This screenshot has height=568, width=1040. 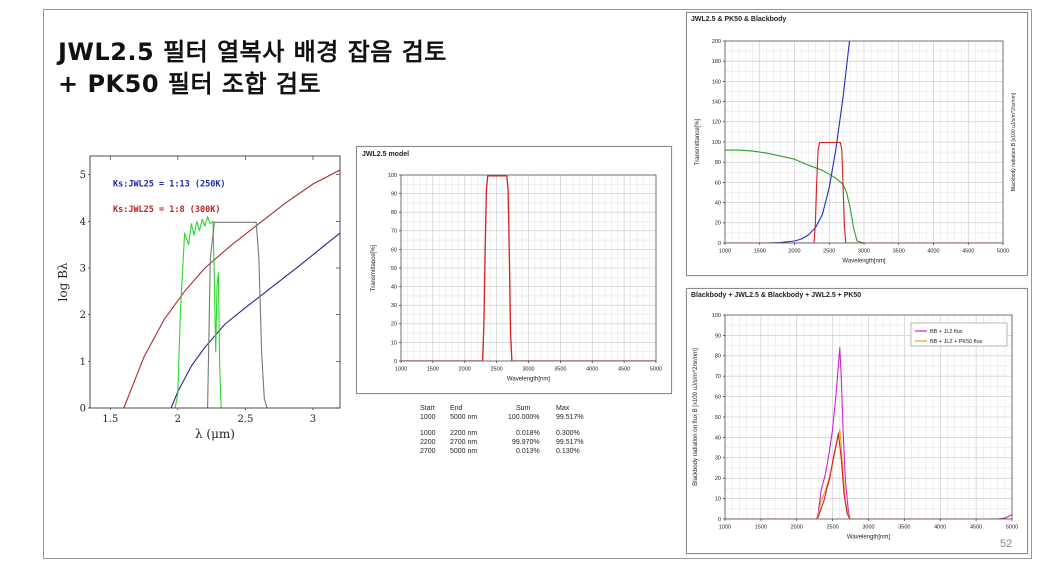 What do you see at coordinates (716, 123) in the screenshot?
I see `y-tick-label: 120` at bounding box center [716, 123].